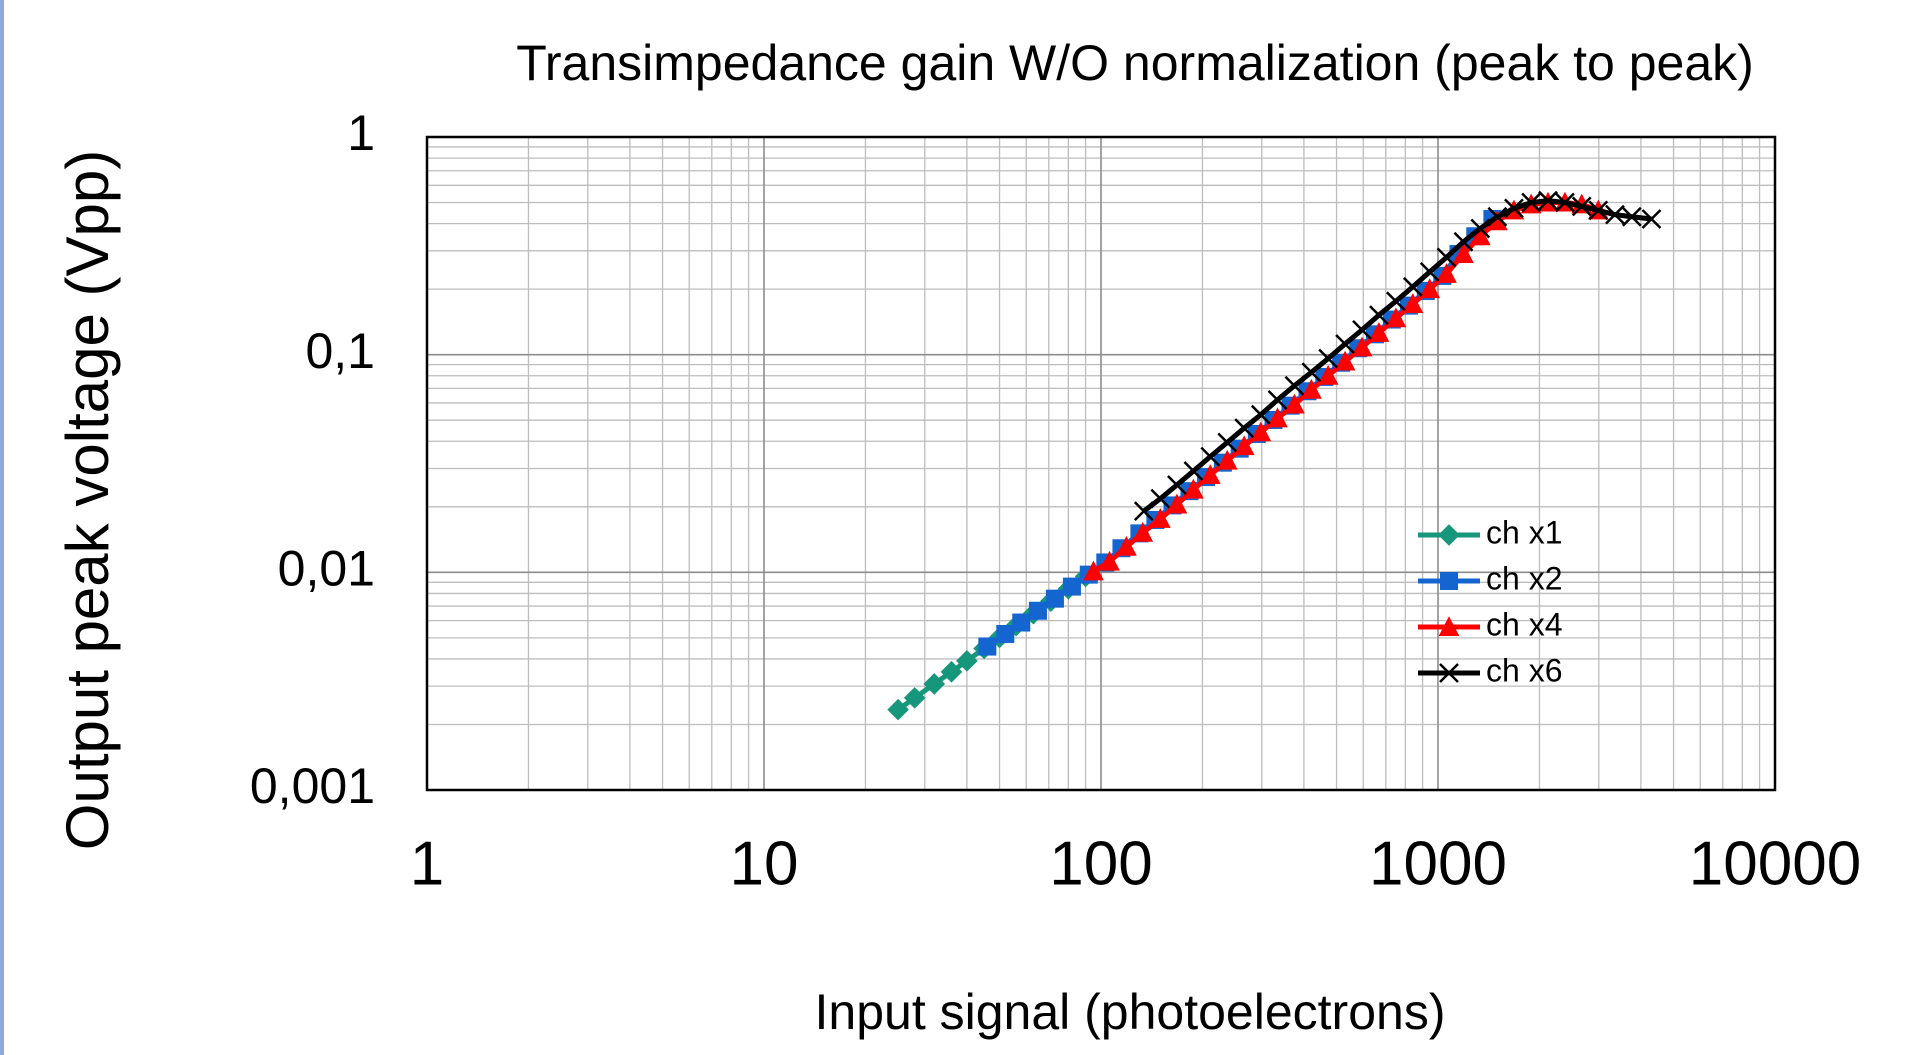  I want to click on legend-label: ch x6, so click(1524, 670).